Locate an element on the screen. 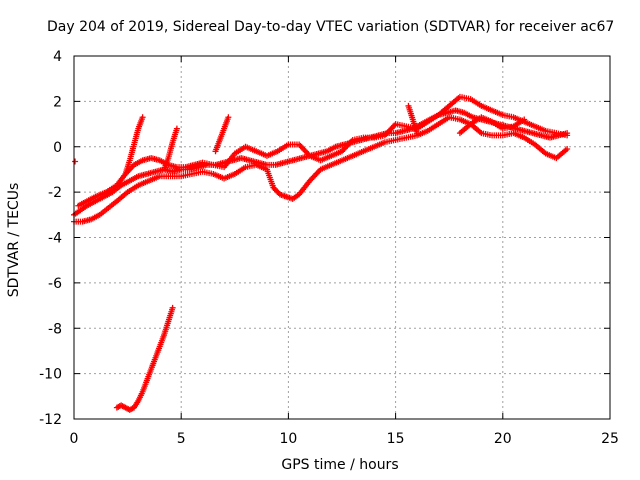 This screenshot has width=640, height=480. x-tick-label: 15 is located at coordinates (396, 439).